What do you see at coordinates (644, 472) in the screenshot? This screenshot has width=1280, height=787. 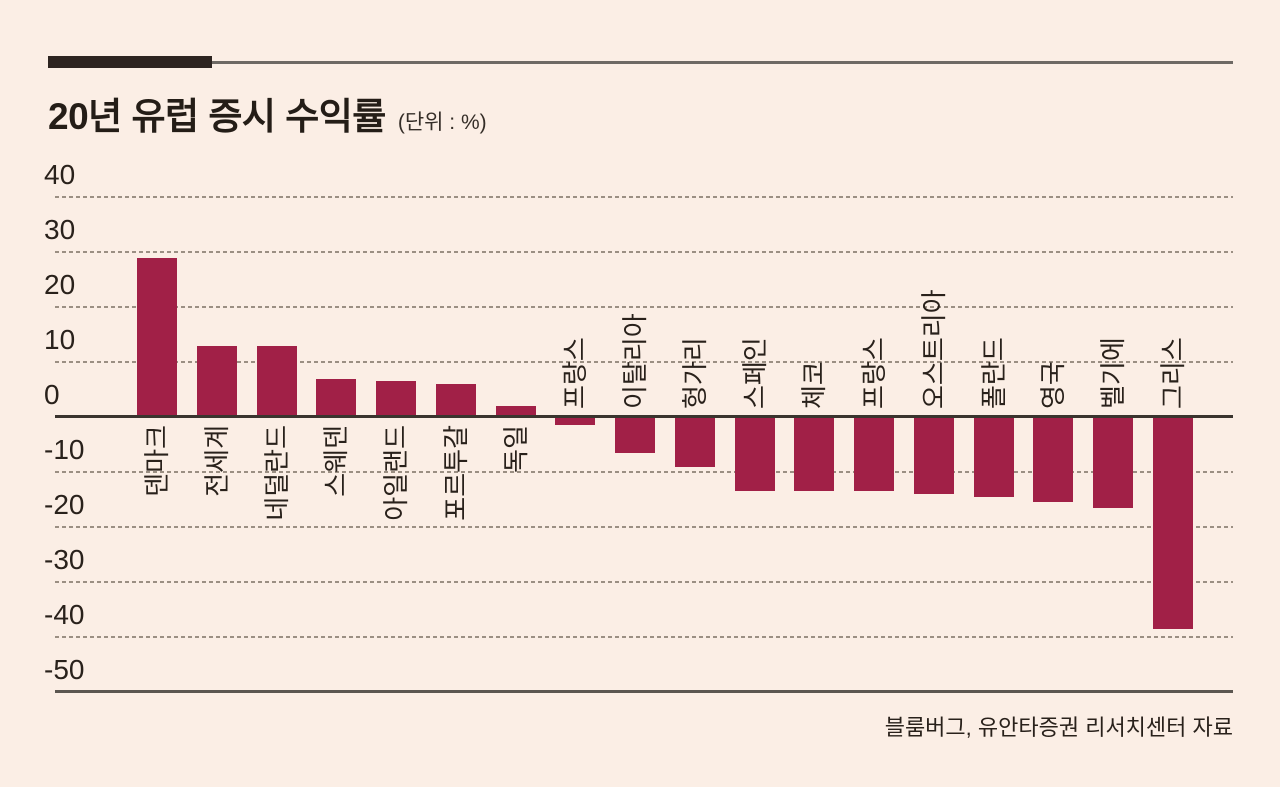 I see `gridline--10` at bounding box center [644, 472].